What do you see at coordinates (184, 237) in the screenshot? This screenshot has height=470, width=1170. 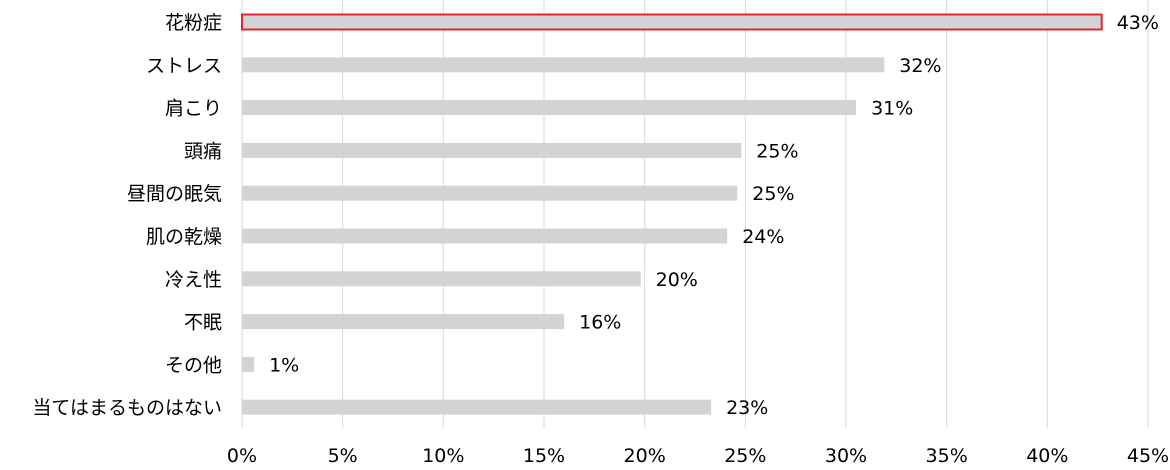 I see `category-label: 肌の乾燥` at bounding box center [184, 237].